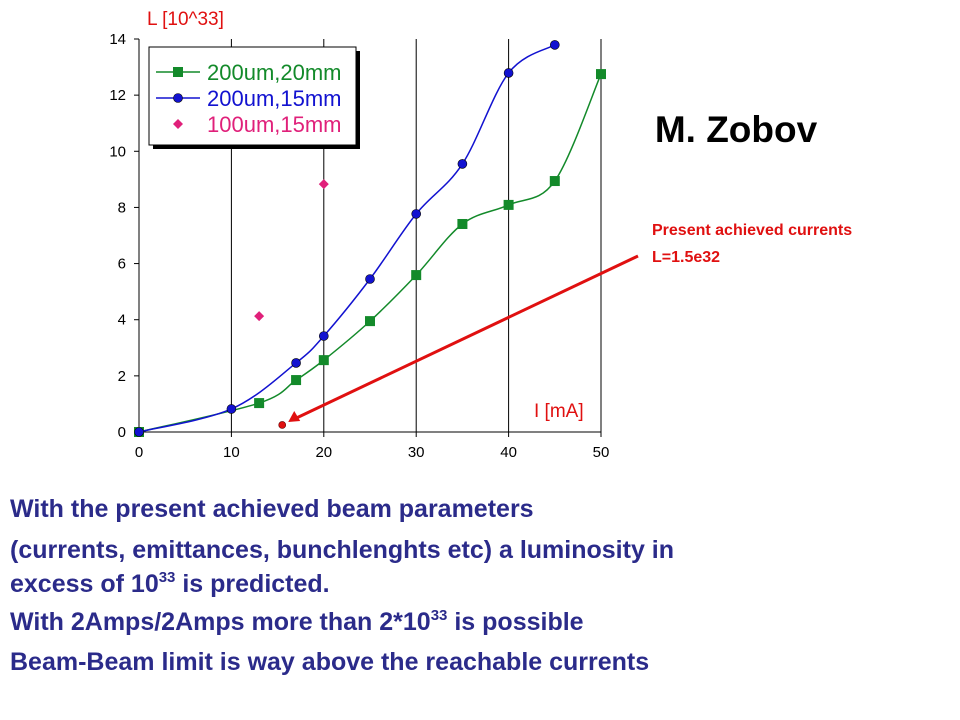  Describe the element at coordinates (686, 257) in the screenshot. I see `annotation-text: L=1.5e32` at that location.